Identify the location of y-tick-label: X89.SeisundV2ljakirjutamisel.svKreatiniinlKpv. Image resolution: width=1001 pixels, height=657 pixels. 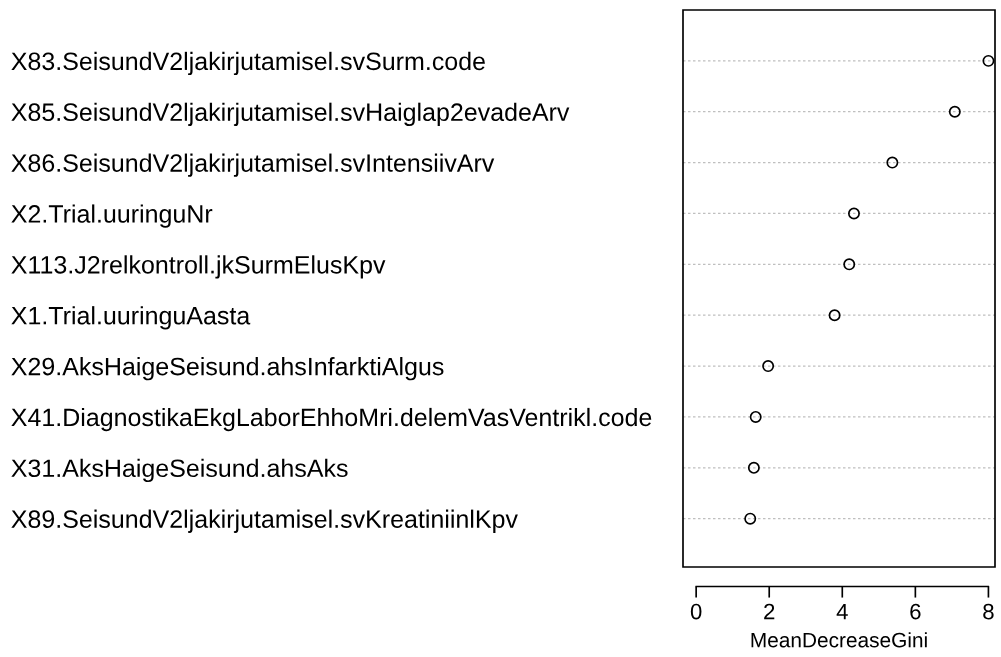
(264, 521).